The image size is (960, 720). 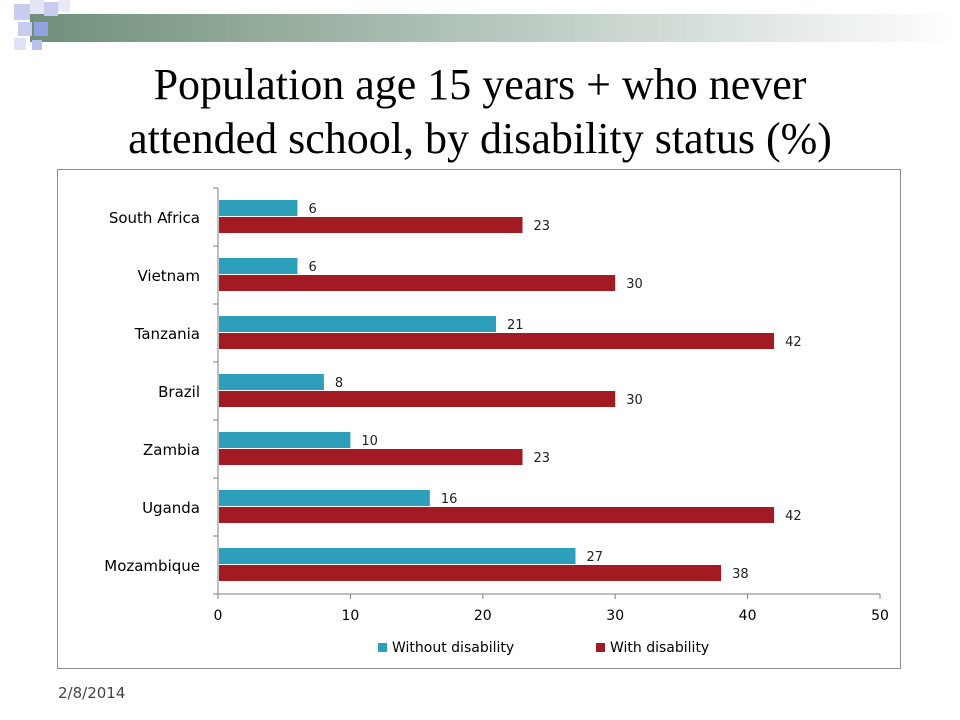 I want to click on header-gradient-band, so click(x=495, y=28).